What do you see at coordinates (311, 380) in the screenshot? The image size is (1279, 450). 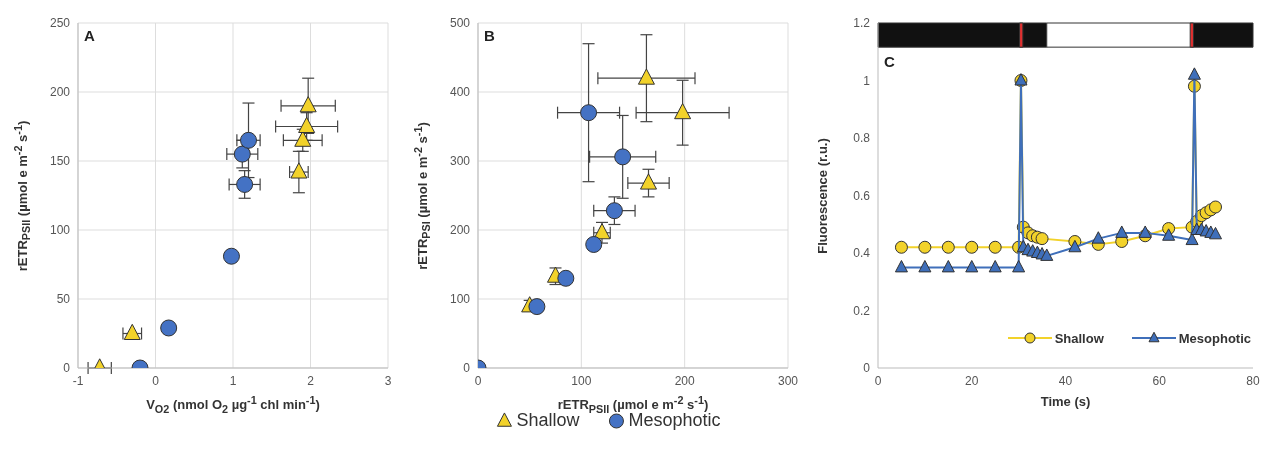 I see `x-tick-label: 2` at bounding box center [311, 380].